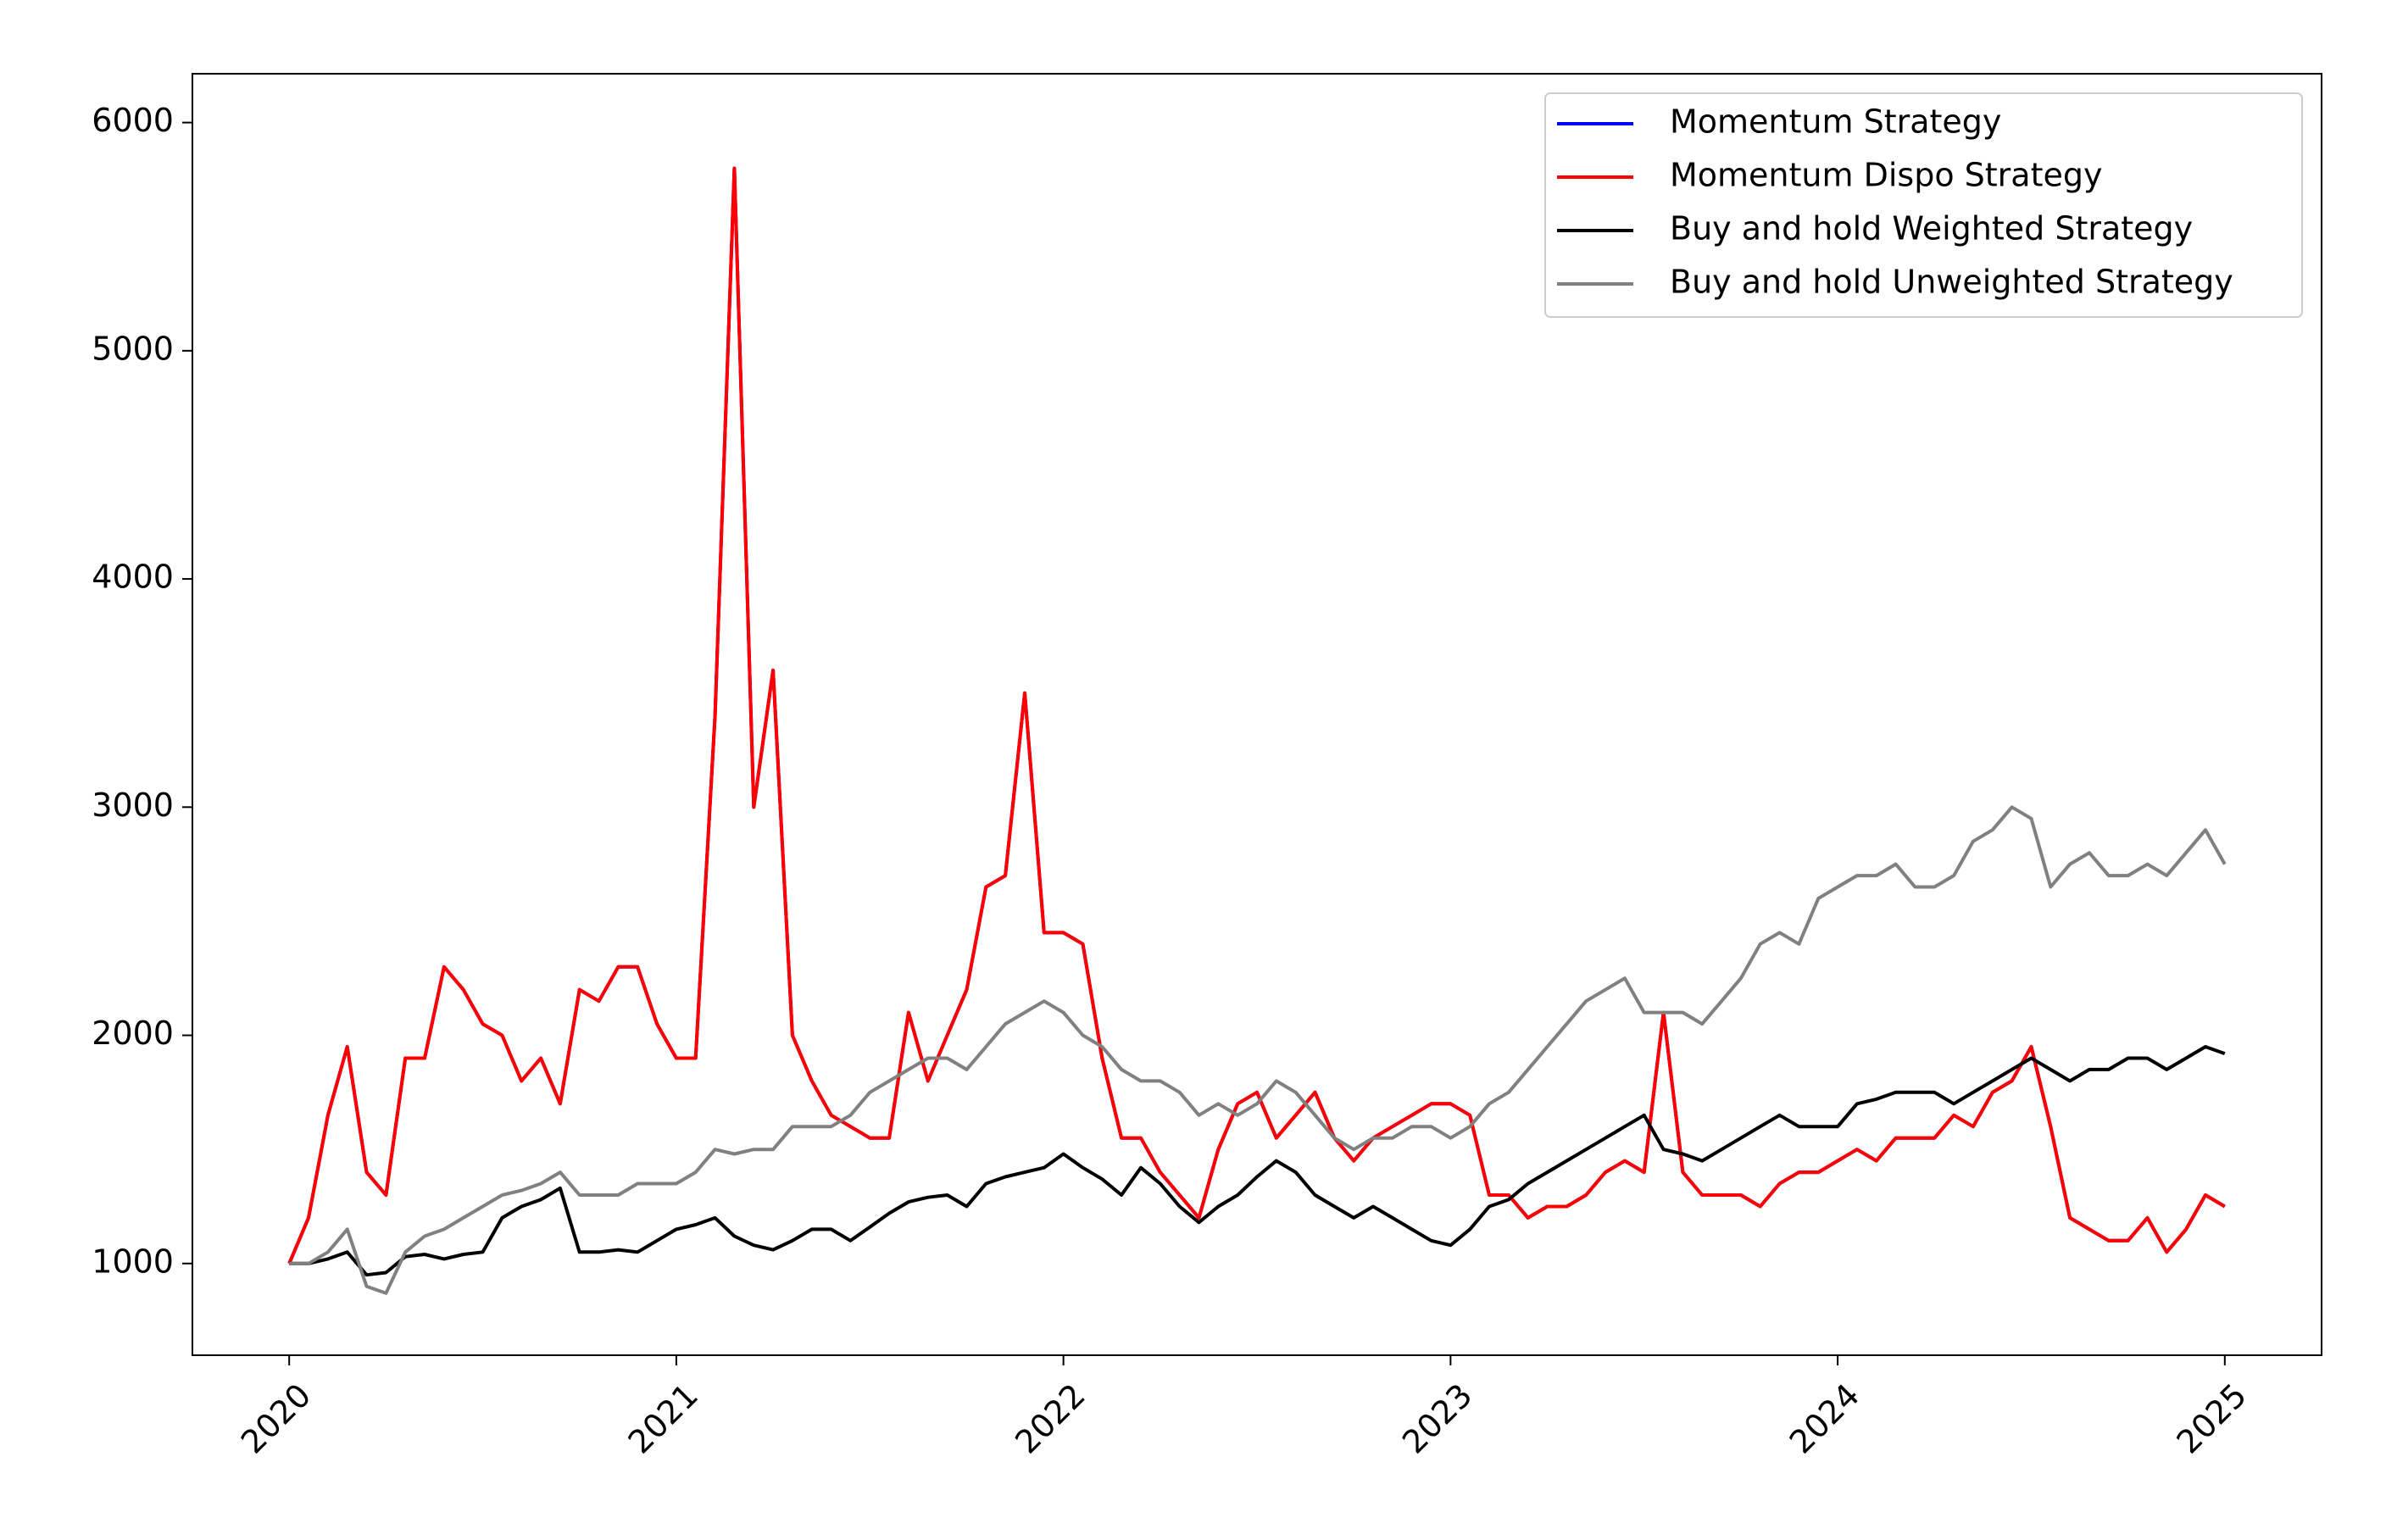 The image size is (2386, 1540). What do you see at coordinates (133, 349) in the screenshot?
I see `y-tick-label: 5000` at bounding box center [133, 349].